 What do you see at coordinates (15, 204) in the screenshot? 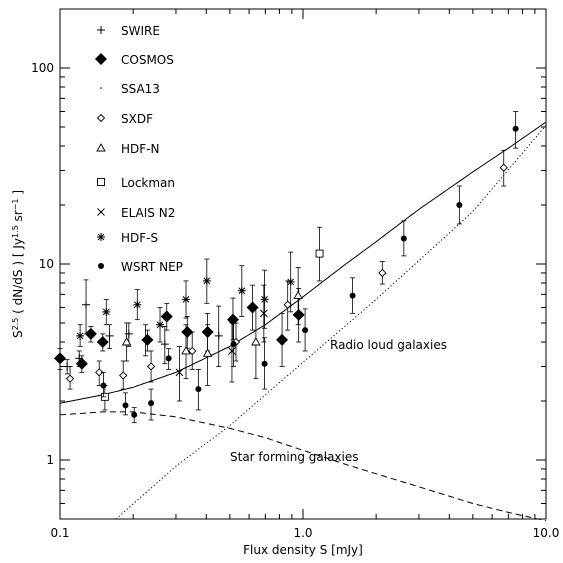
I see `y-axis-label-exponent: −1` at bounding box center [15, 204].